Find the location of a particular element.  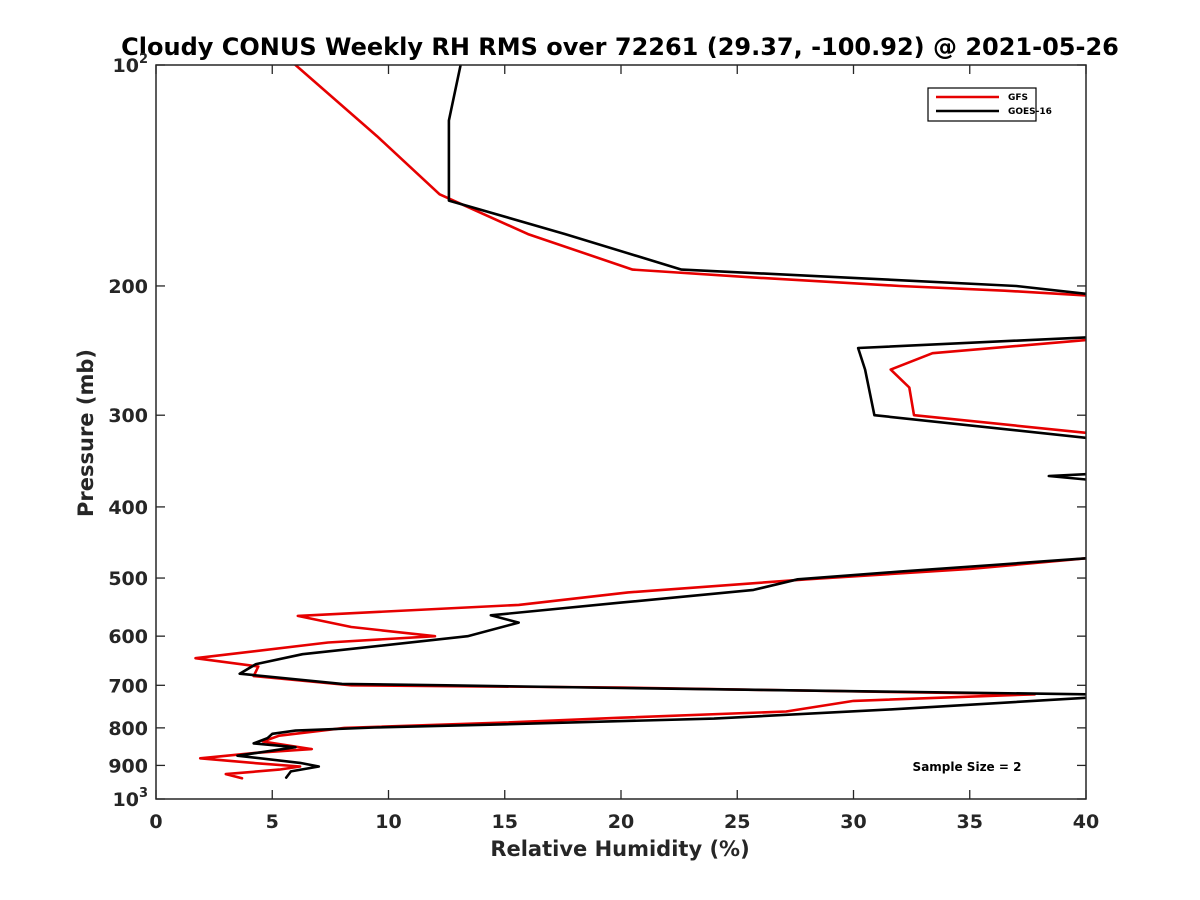

y-tick-label: 10³ is located at coordinates (131, 798).